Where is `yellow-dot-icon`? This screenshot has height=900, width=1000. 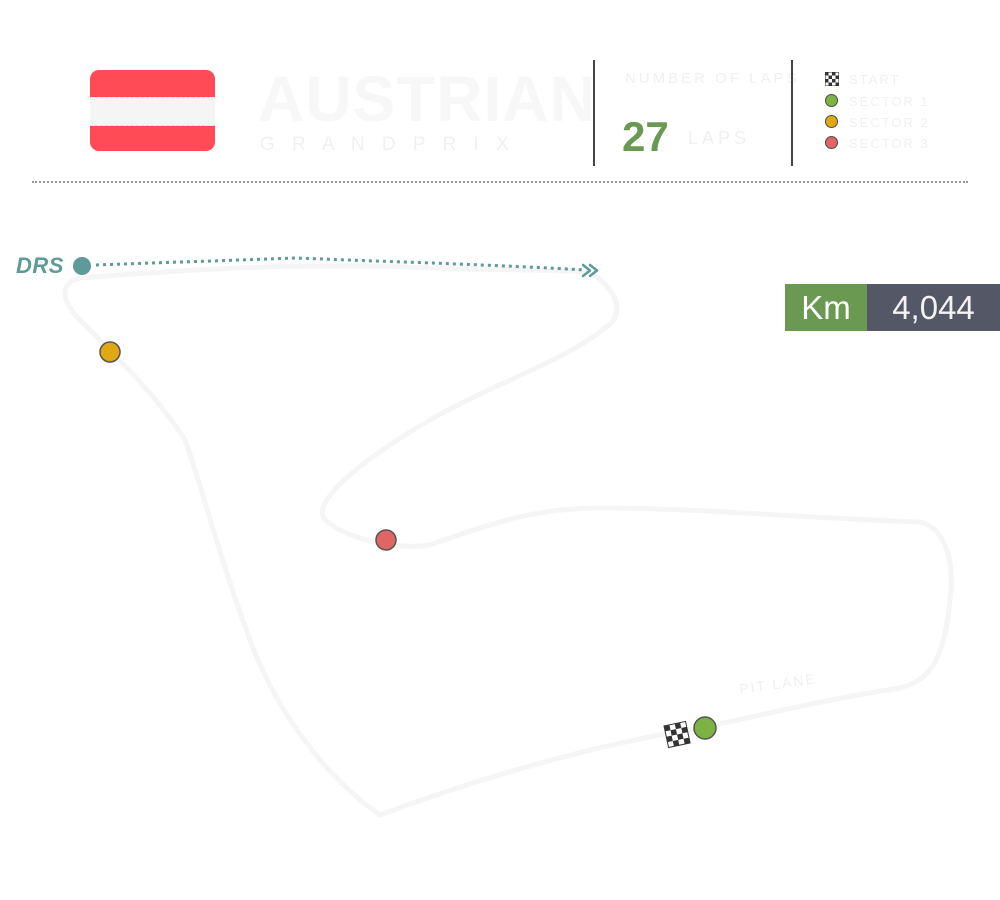 yellow-dot-icon is located at coordinates (831, 121).